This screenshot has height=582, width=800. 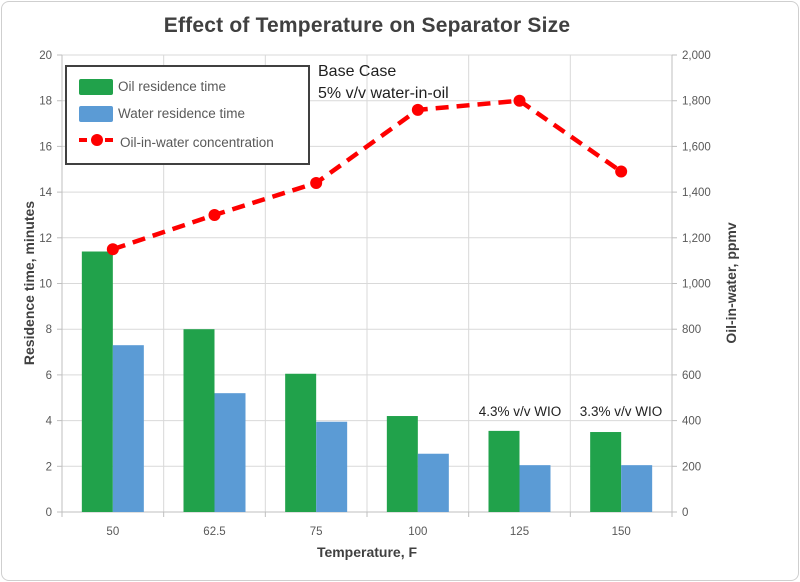 I want to click on x-axis-title: Temperature, F, so click(x=367, y=552).